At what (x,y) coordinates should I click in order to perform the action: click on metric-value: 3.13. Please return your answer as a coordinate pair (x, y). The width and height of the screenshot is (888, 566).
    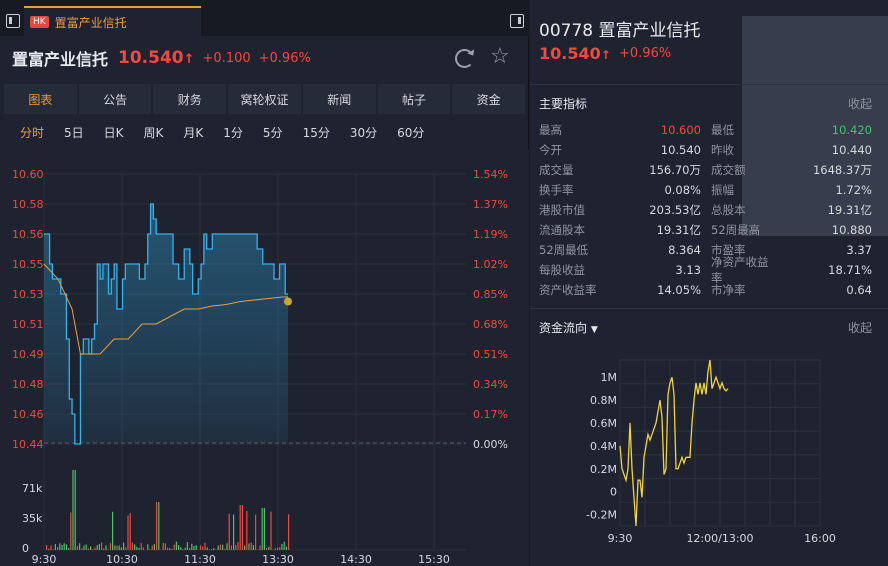
    Looking at the image, I should click on (688, 270).